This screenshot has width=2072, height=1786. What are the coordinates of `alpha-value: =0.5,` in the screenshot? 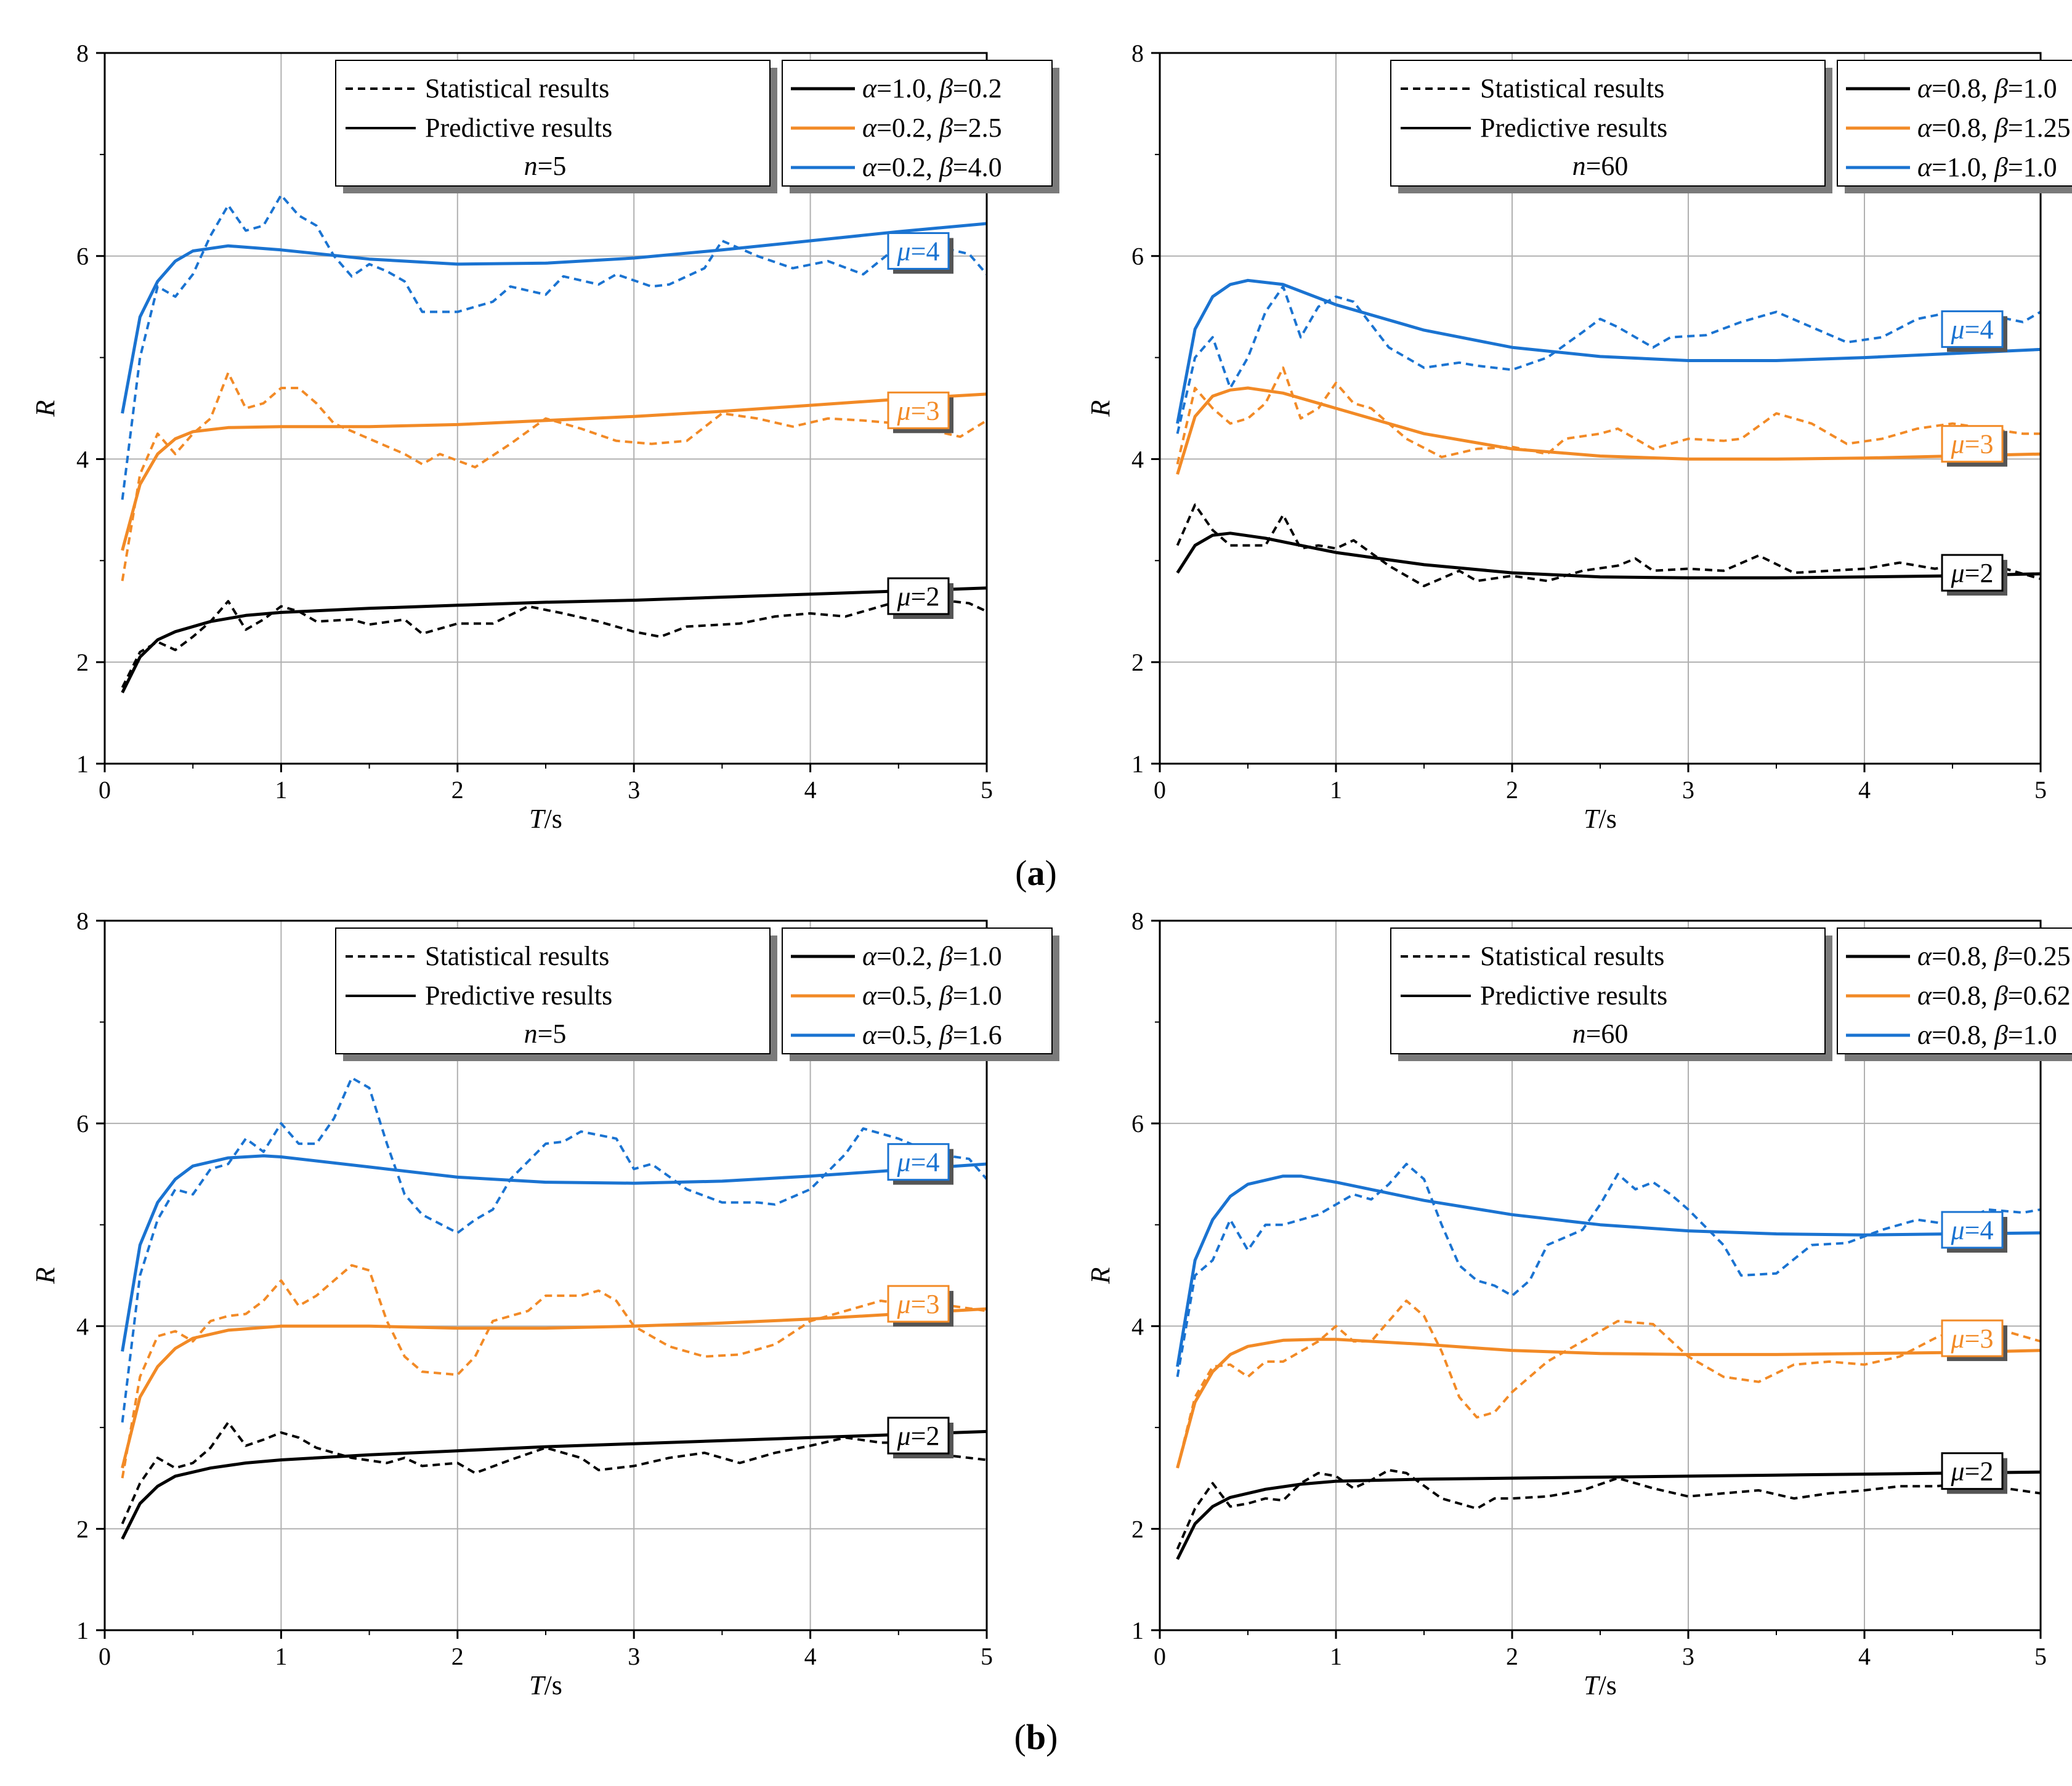 It's located at (907, 1035).